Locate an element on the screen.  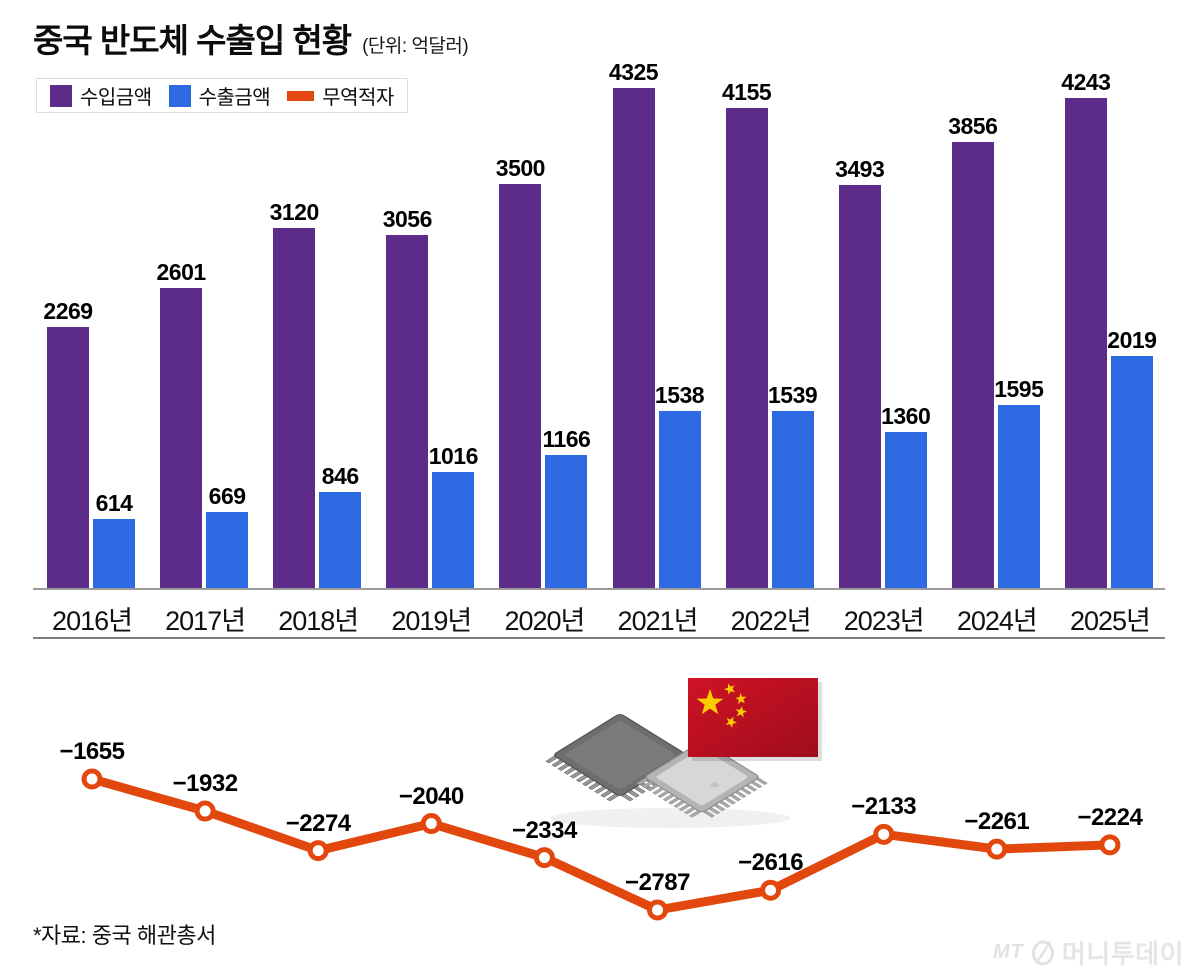
bar-value-label: 614 is located at coordinates (114, 503).